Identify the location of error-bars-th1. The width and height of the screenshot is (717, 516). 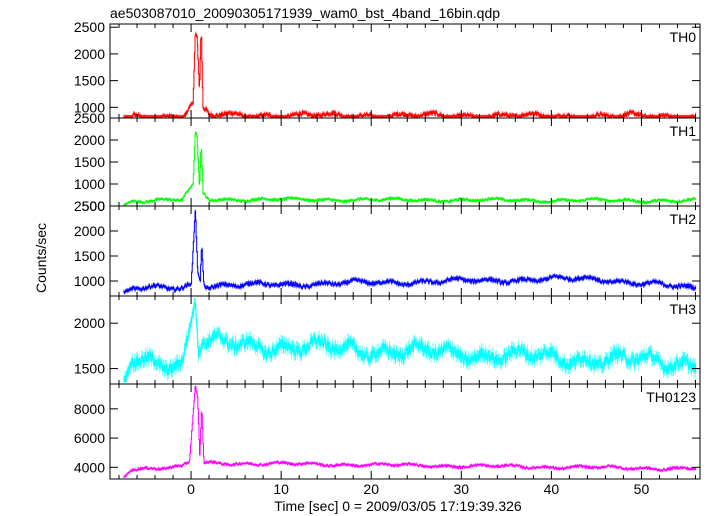
(410, 168).